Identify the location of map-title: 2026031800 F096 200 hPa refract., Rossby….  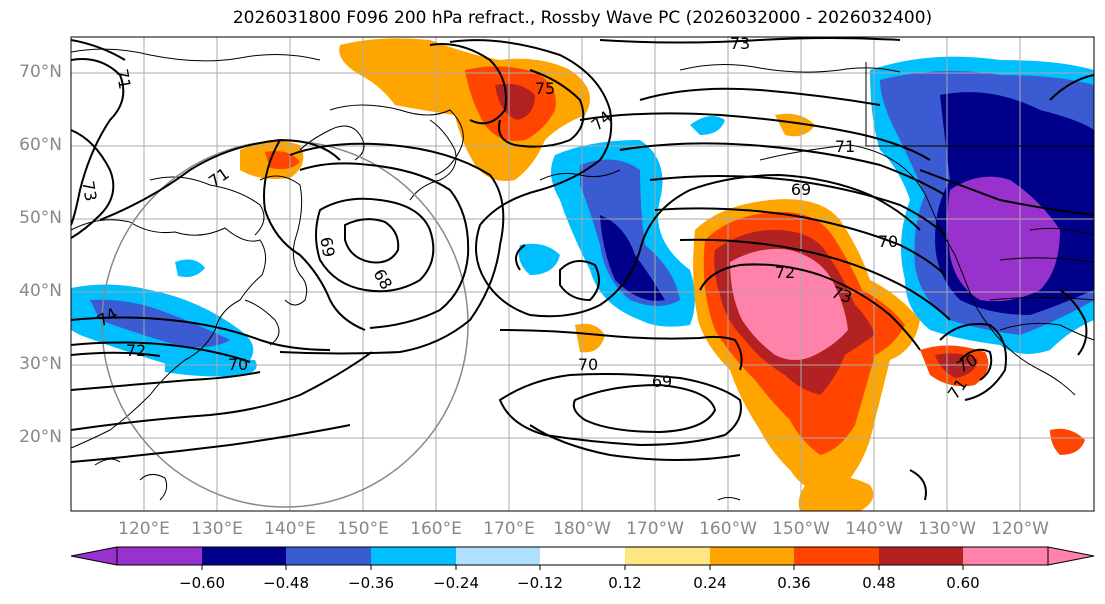
(582, 18).